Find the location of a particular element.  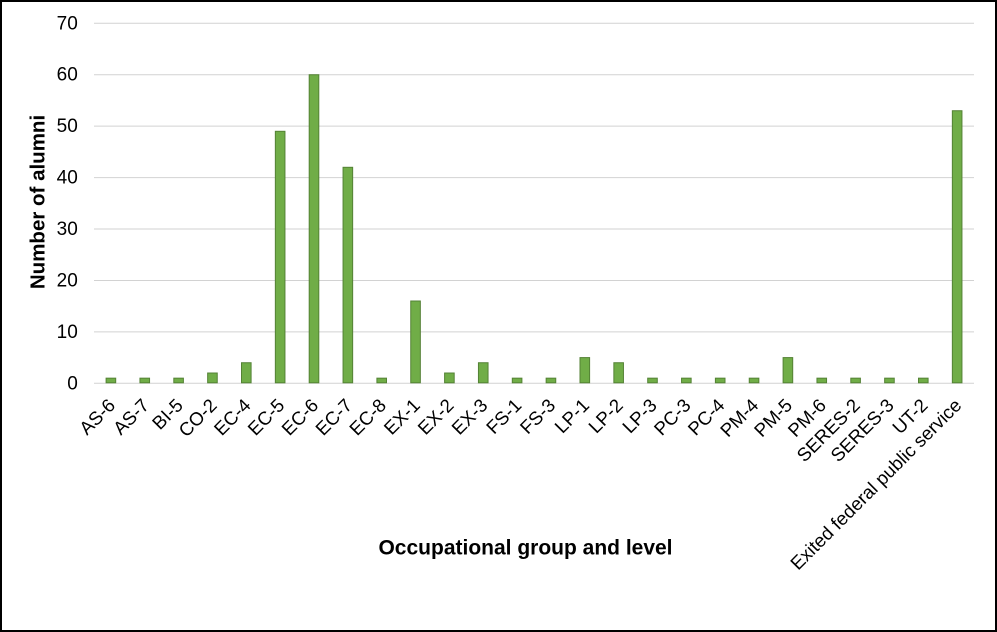

svg-text: 70 is located at coordinates (67, 23).